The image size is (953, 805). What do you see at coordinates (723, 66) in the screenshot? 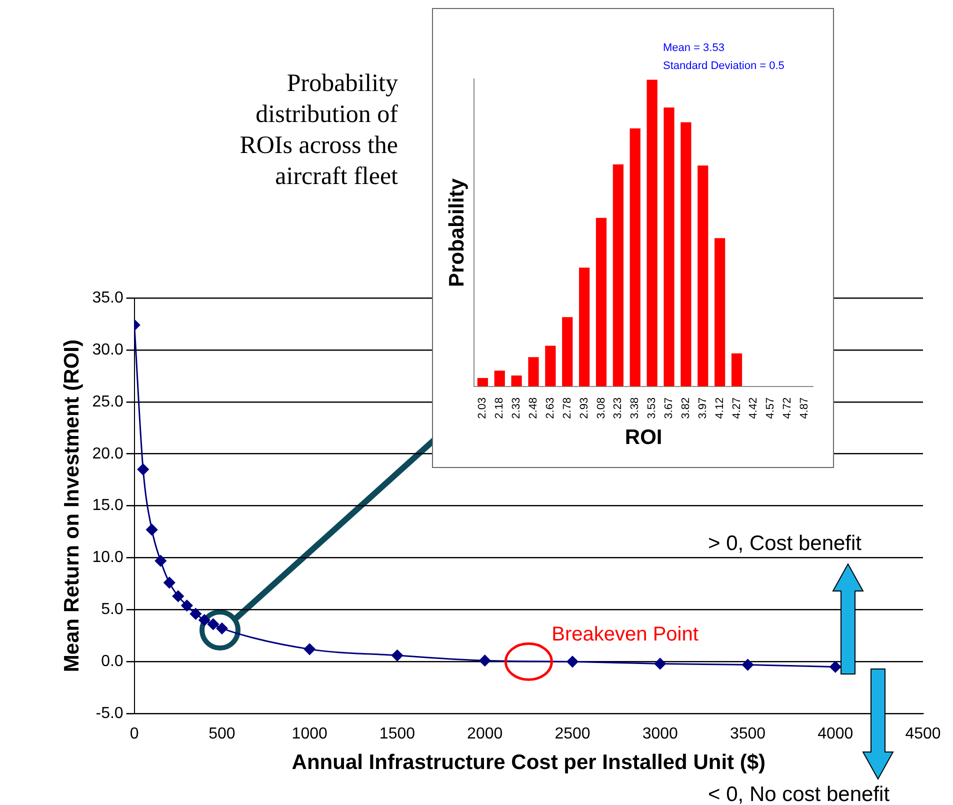
I see `text: Standard Deviation = 0.5` at bounding box center [723, 66].